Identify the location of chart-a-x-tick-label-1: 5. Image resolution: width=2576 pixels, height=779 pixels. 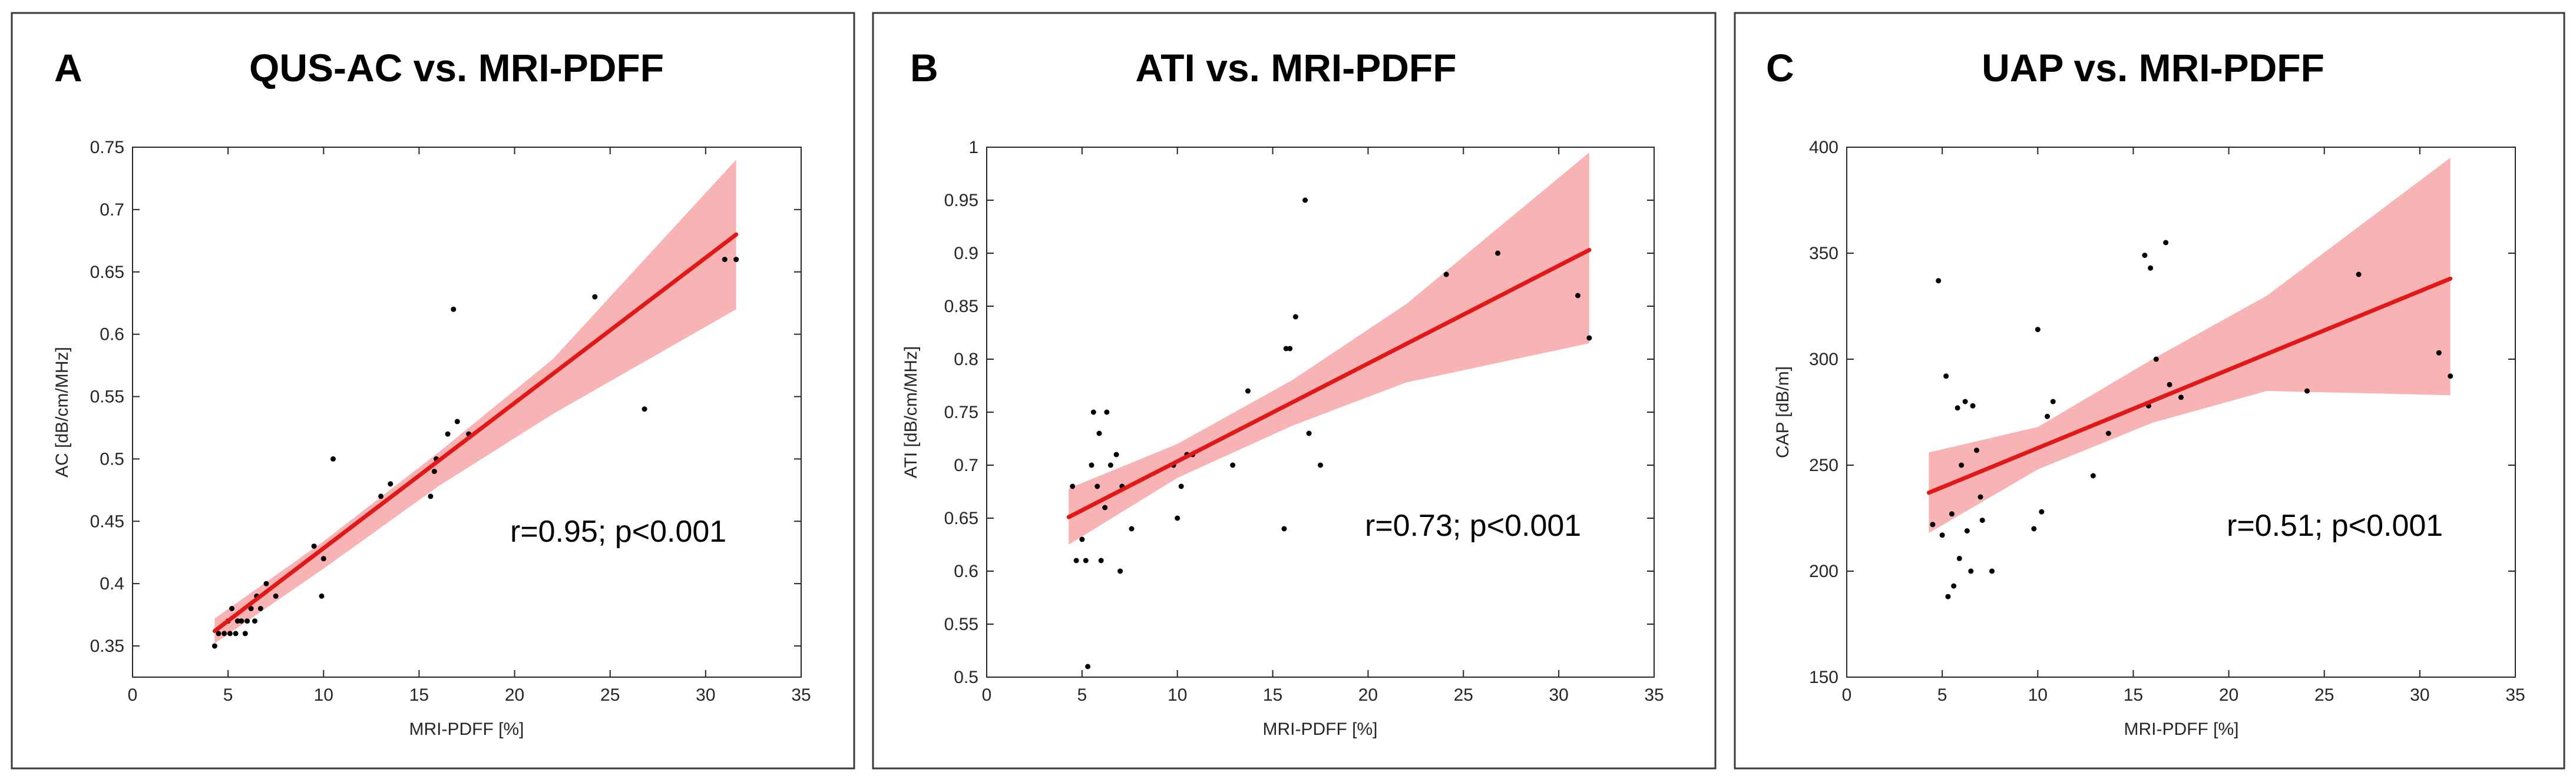
(228, 695).